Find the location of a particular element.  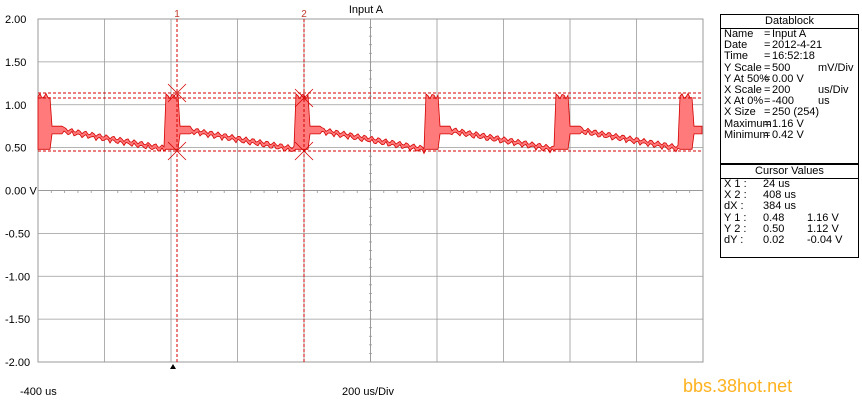

cursor-value-label: X 1 : is located at coordinates (735, 184).